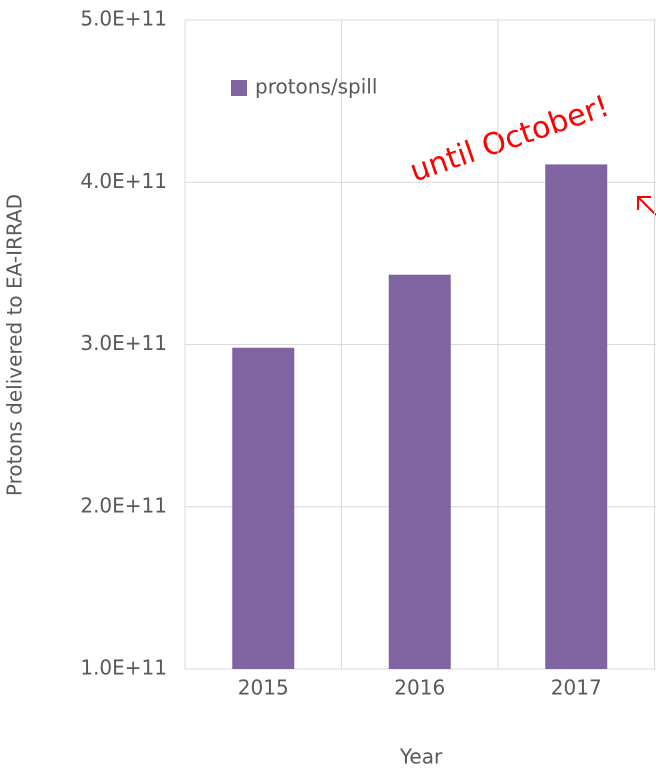  Describe the element at coordinates (263, 688) in the screenshot. I see `x-tick-label: 2015` at that location.